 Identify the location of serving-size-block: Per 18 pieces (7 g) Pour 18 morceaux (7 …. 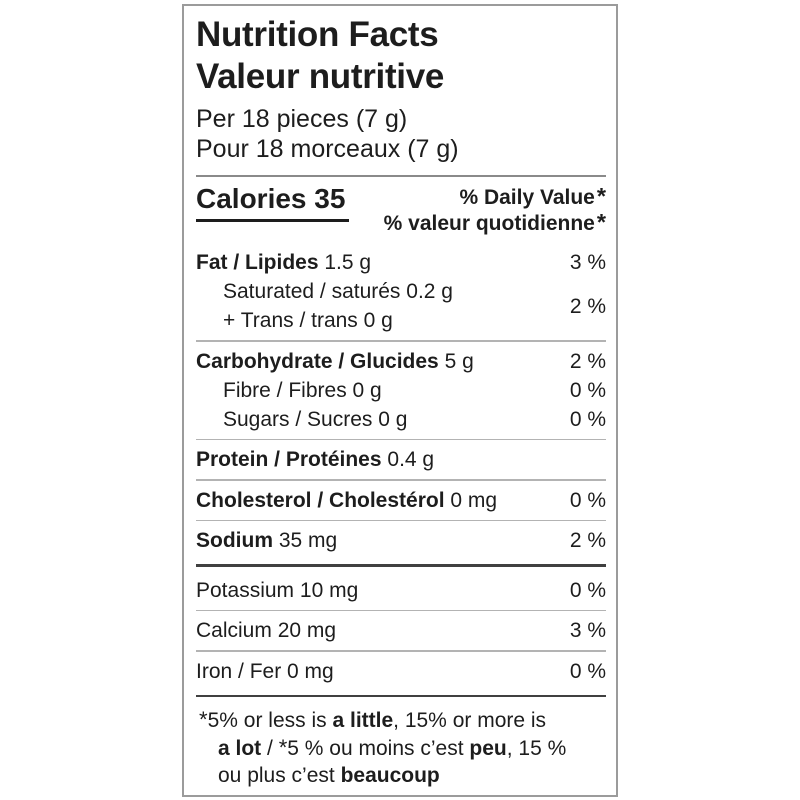
(401, 134).